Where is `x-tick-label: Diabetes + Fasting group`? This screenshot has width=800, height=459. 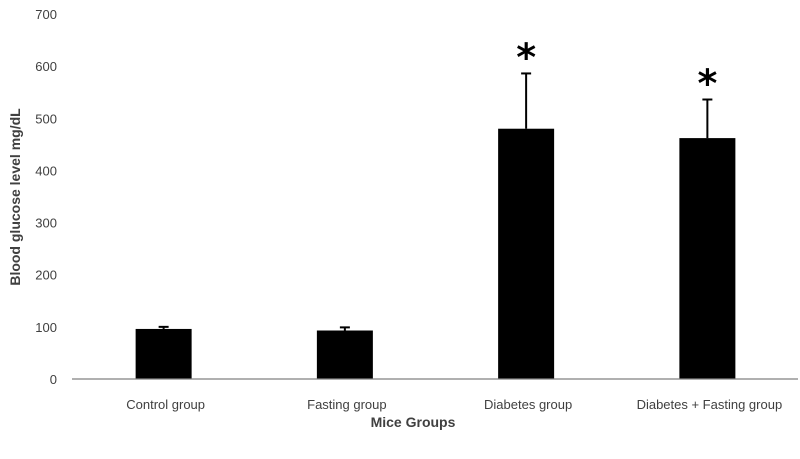
x-tick-label: Diabetes + Fasting group is located at coordinates (710, 404).